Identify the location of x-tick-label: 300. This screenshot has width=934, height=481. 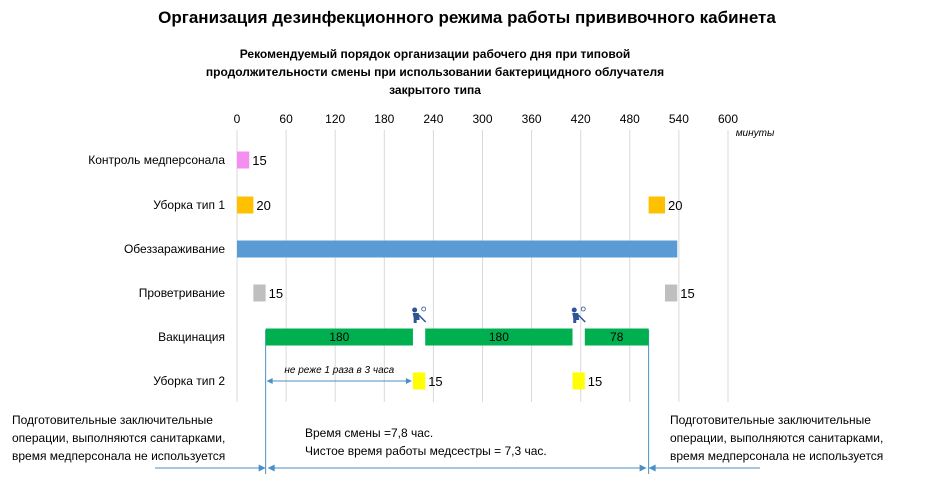
(482, 119).